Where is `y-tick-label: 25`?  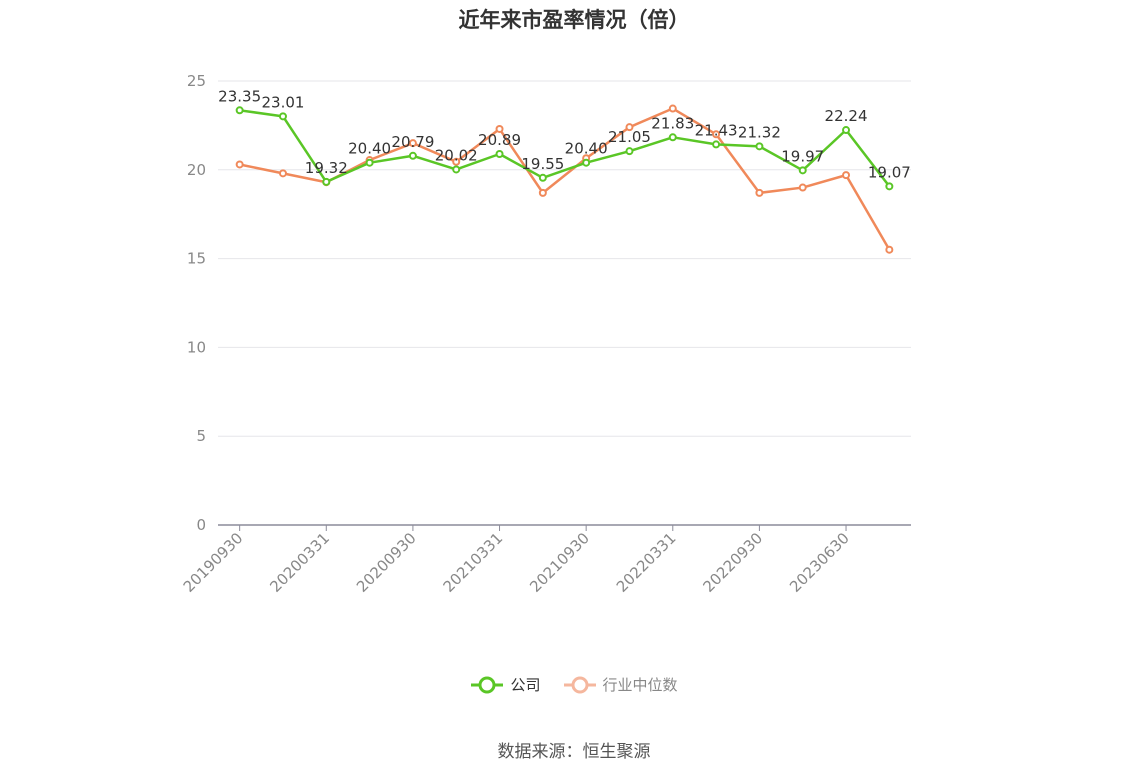 y-tick-label: 25 is located at coordinates (196, 81).